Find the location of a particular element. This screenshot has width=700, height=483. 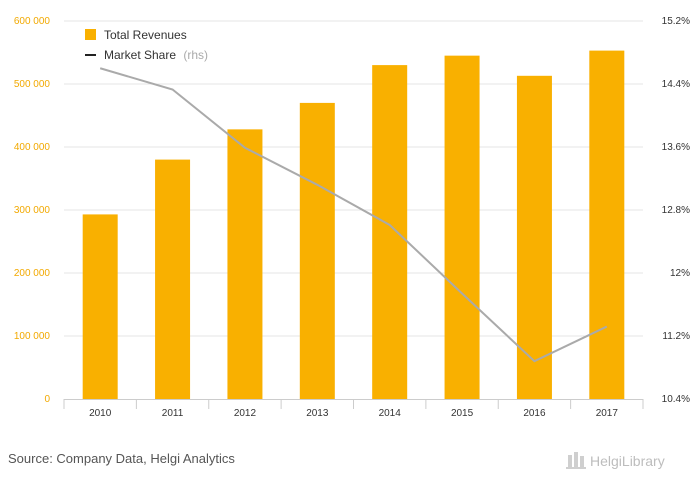

right-tick-label: 14.4% is located at coordinates (676, 84).